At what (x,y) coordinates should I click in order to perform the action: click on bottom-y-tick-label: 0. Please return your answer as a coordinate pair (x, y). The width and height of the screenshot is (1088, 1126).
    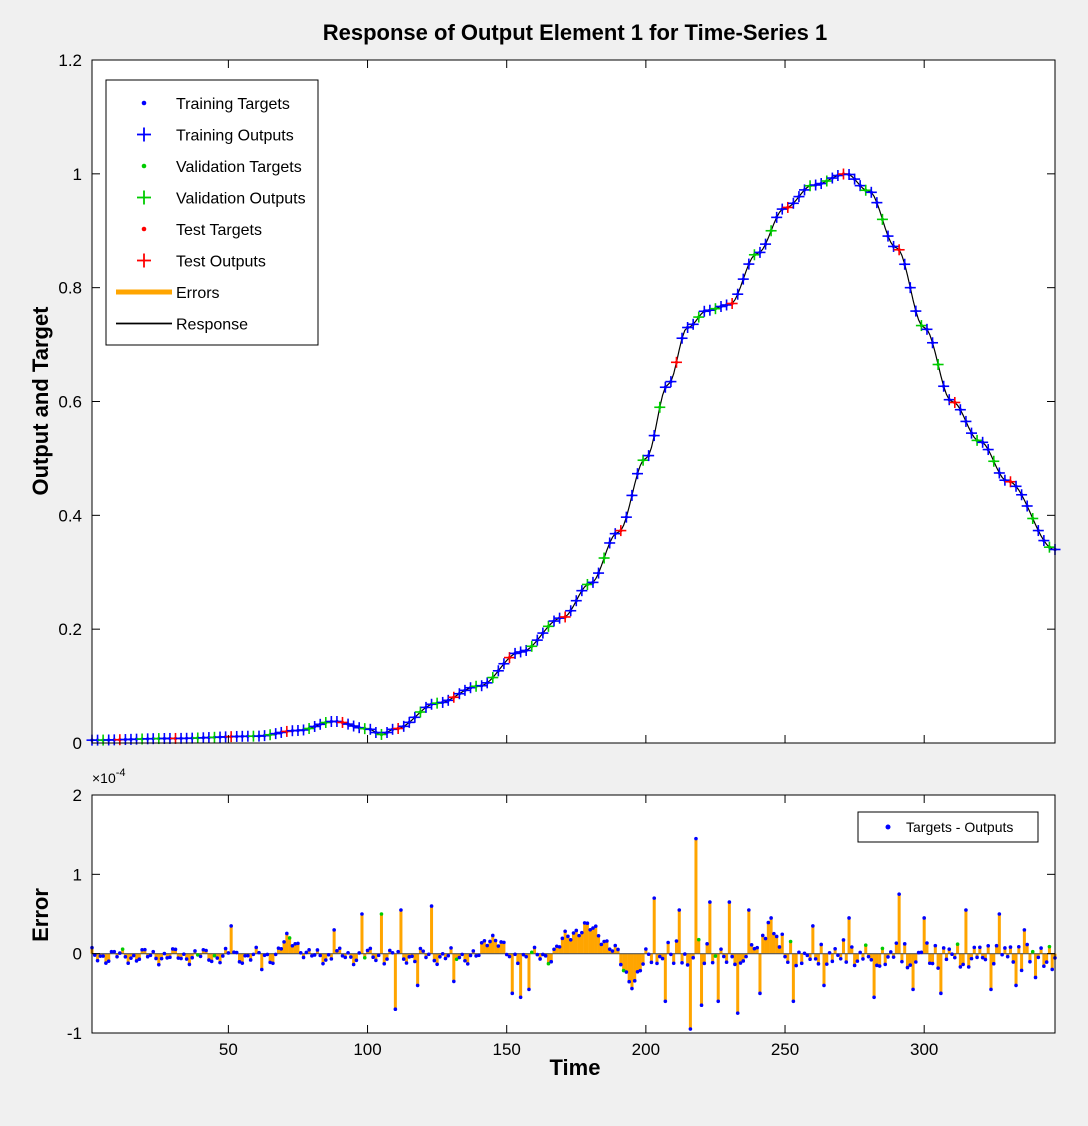
    Looking at the image, I should click on (77, 954).